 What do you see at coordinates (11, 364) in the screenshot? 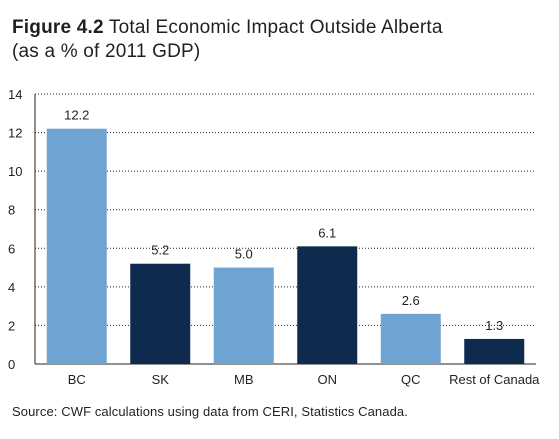
I see `y-tick-label: 0` at bounding box center [11, 364].